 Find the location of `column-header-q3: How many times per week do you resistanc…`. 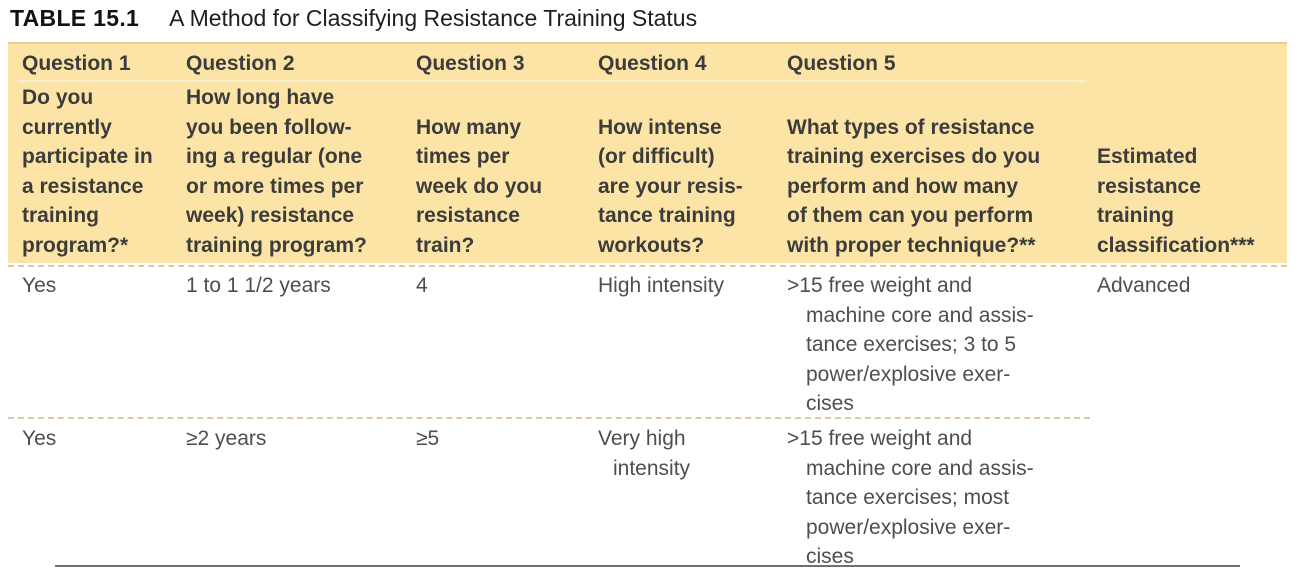

column-header-q3: How many times per week do you resistanc… is located at coordinates (479, 186).